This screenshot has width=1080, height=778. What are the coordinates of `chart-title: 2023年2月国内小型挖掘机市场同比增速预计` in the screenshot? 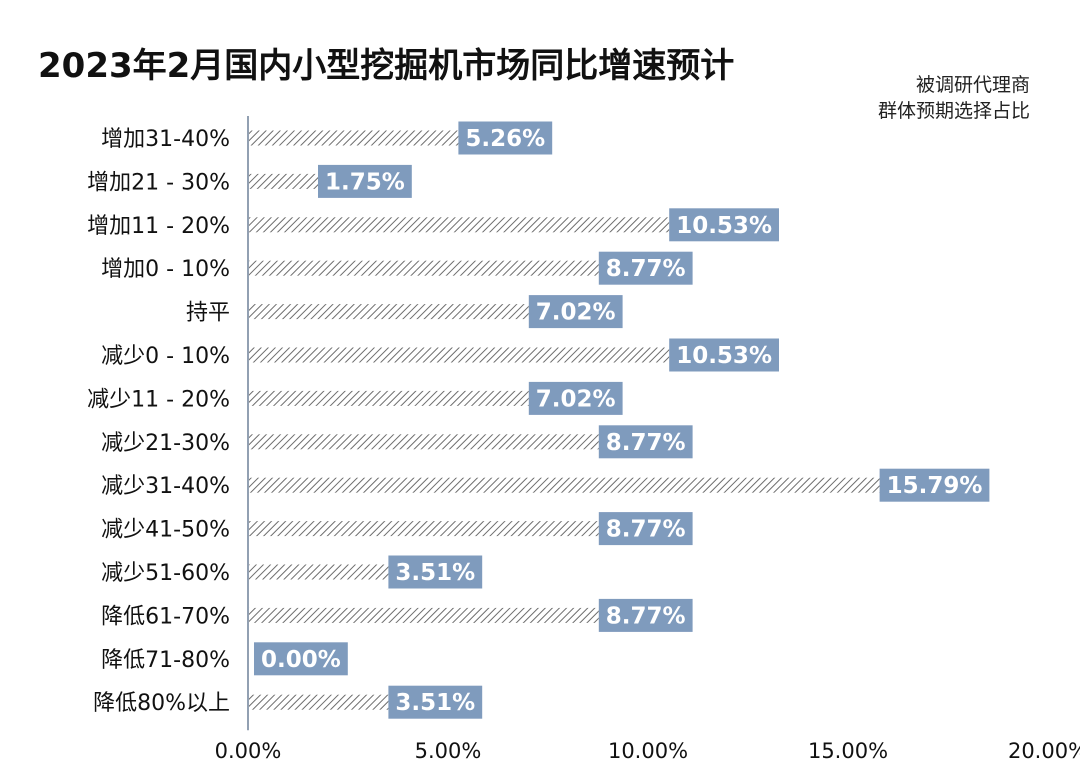 It's located at (386, 66).